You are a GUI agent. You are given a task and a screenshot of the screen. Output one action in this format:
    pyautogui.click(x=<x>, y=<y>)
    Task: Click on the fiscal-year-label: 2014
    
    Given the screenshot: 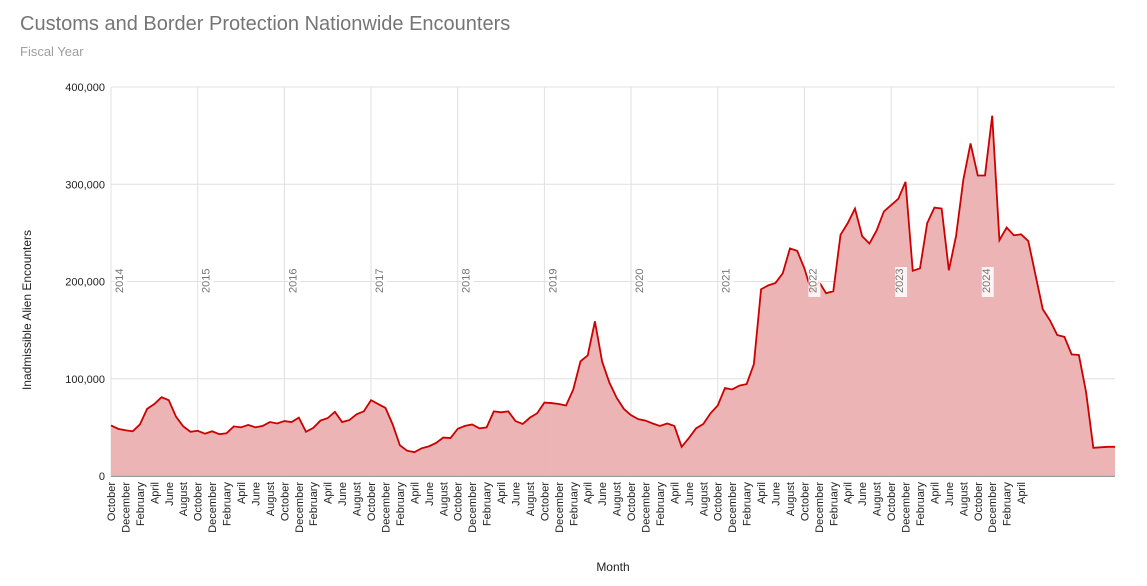 What is the action you would take?
    pyautogui.click(x=120, y=281)
    